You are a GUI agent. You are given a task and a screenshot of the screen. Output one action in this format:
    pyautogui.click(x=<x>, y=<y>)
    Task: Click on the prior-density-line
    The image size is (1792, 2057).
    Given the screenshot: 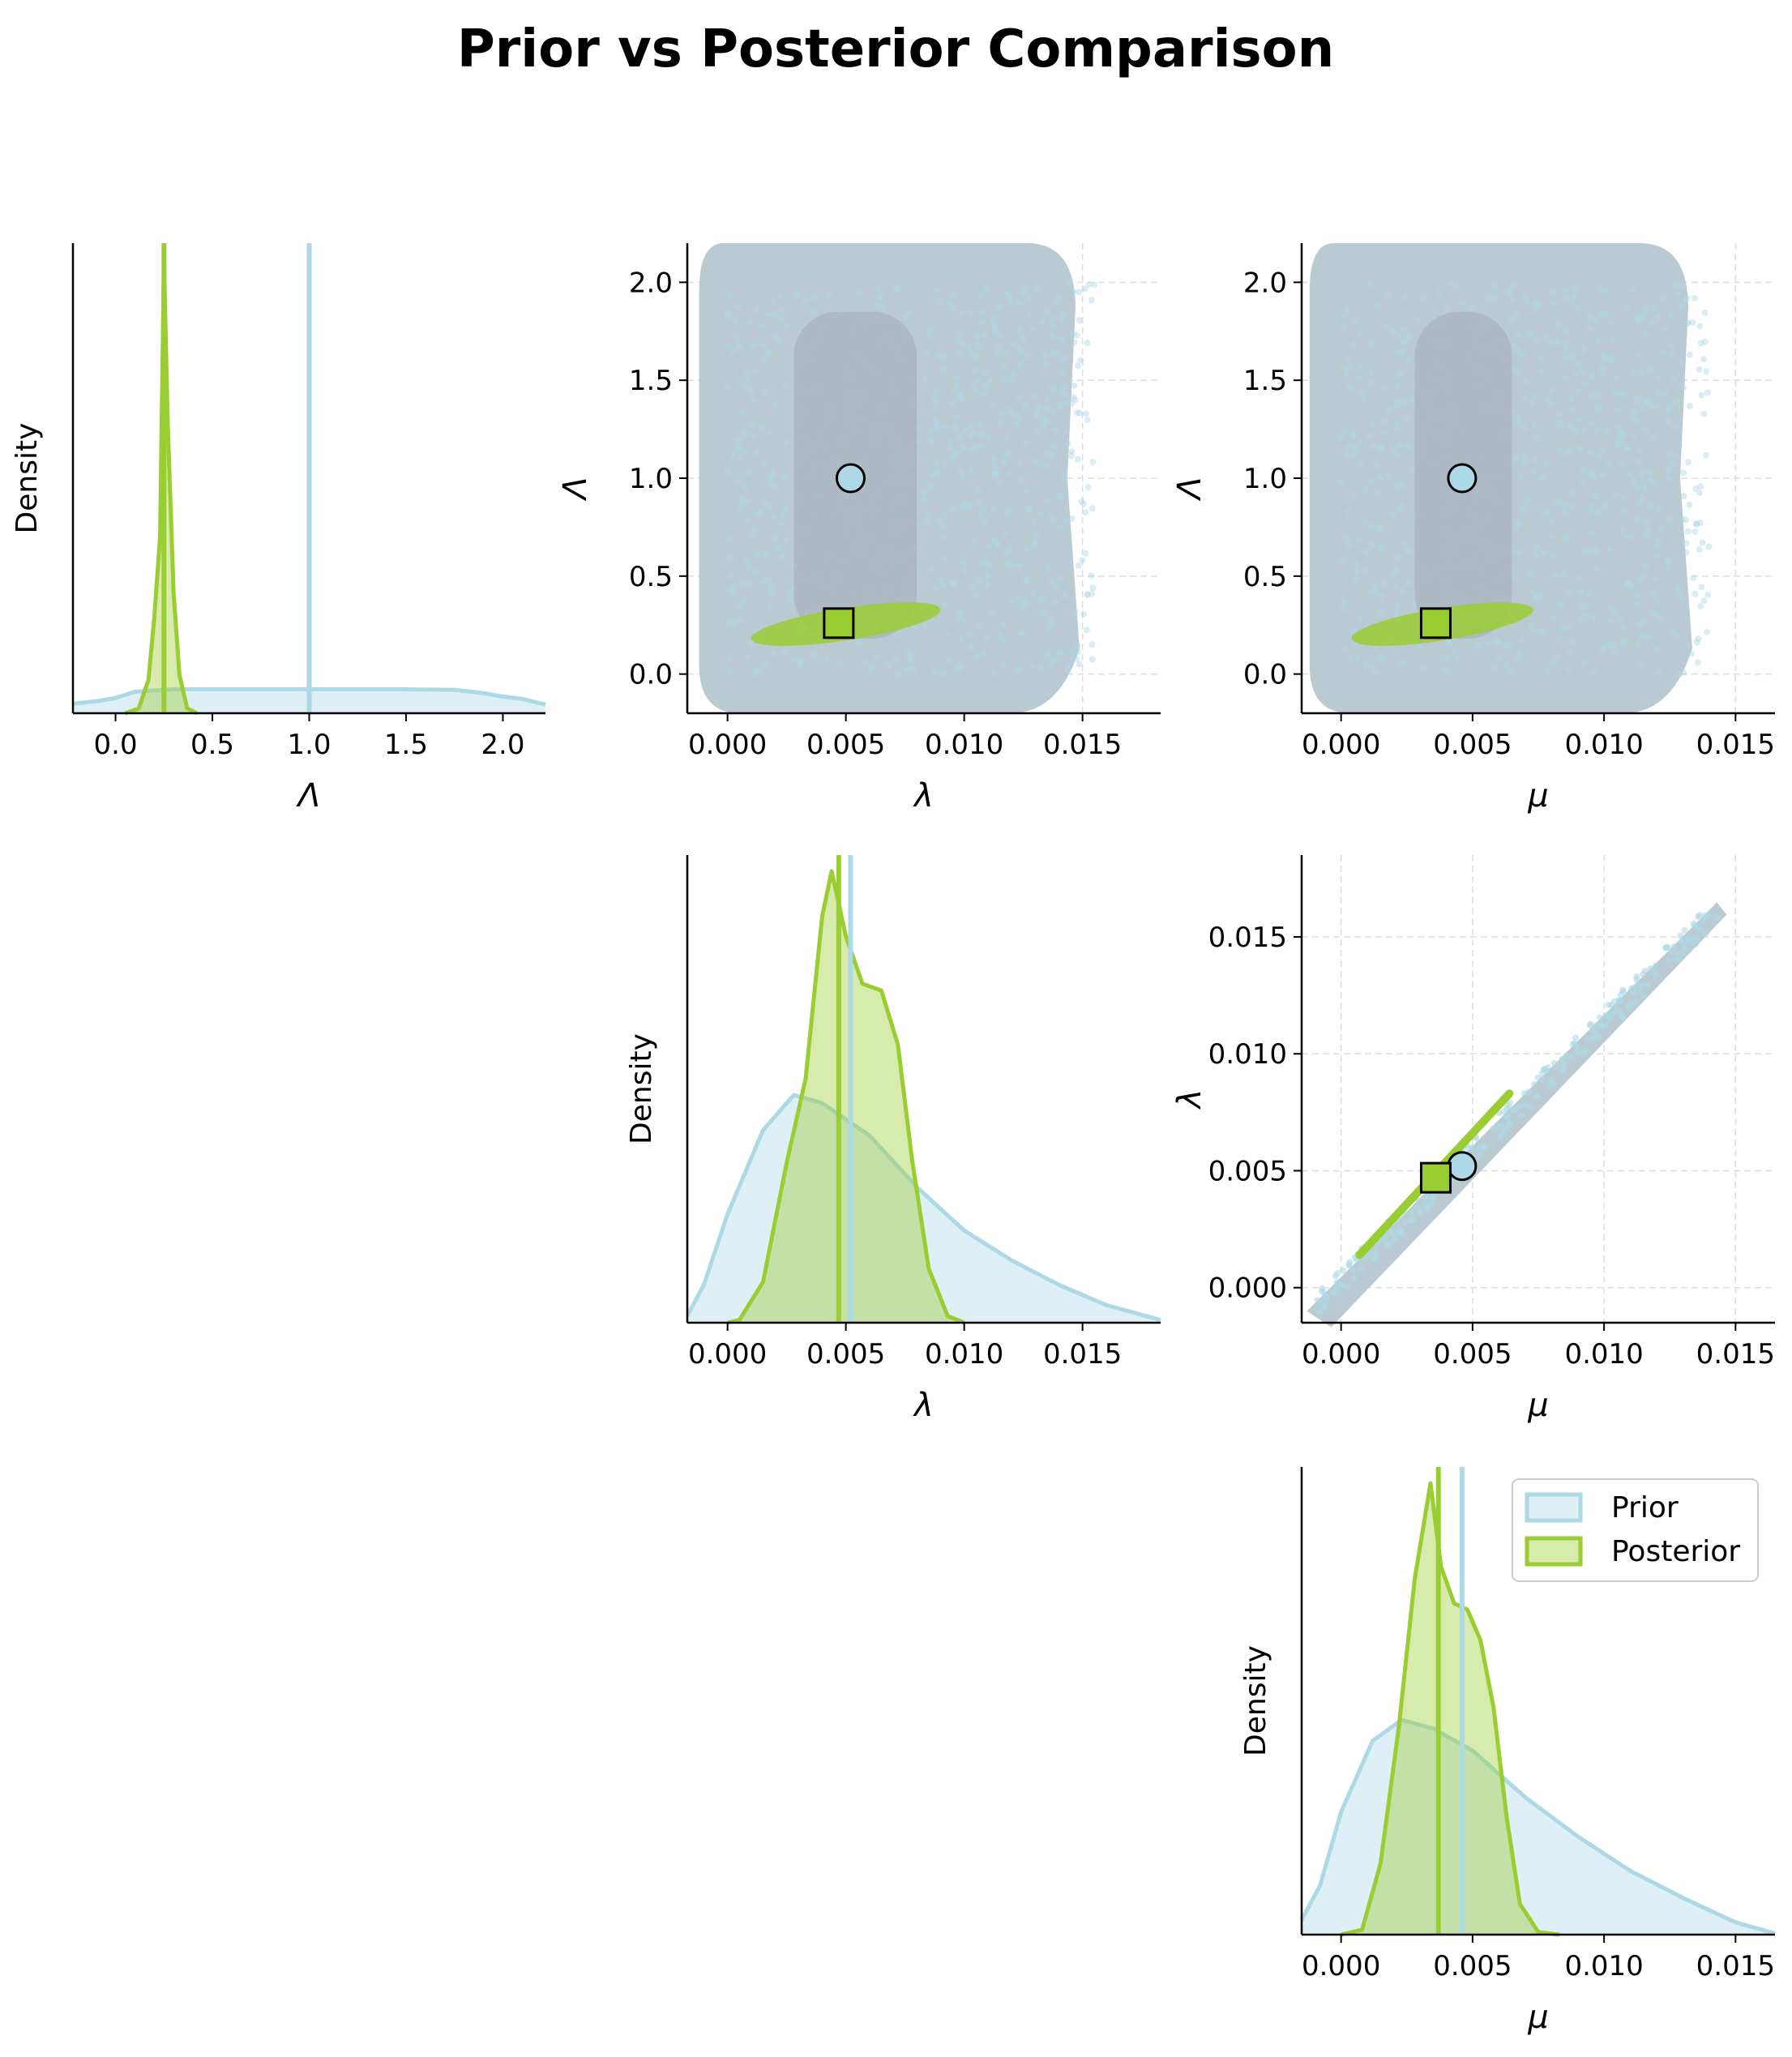 What is the action you would take?
    pyautogui.click(x=923, y=1208)
    